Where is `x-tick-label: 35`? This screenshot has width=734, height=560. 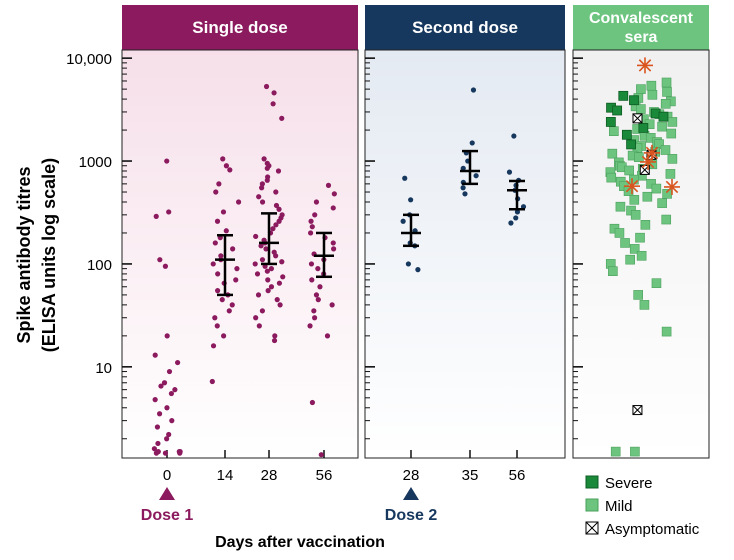 x-tick-label: 35 is located at coordinates (470, 475).